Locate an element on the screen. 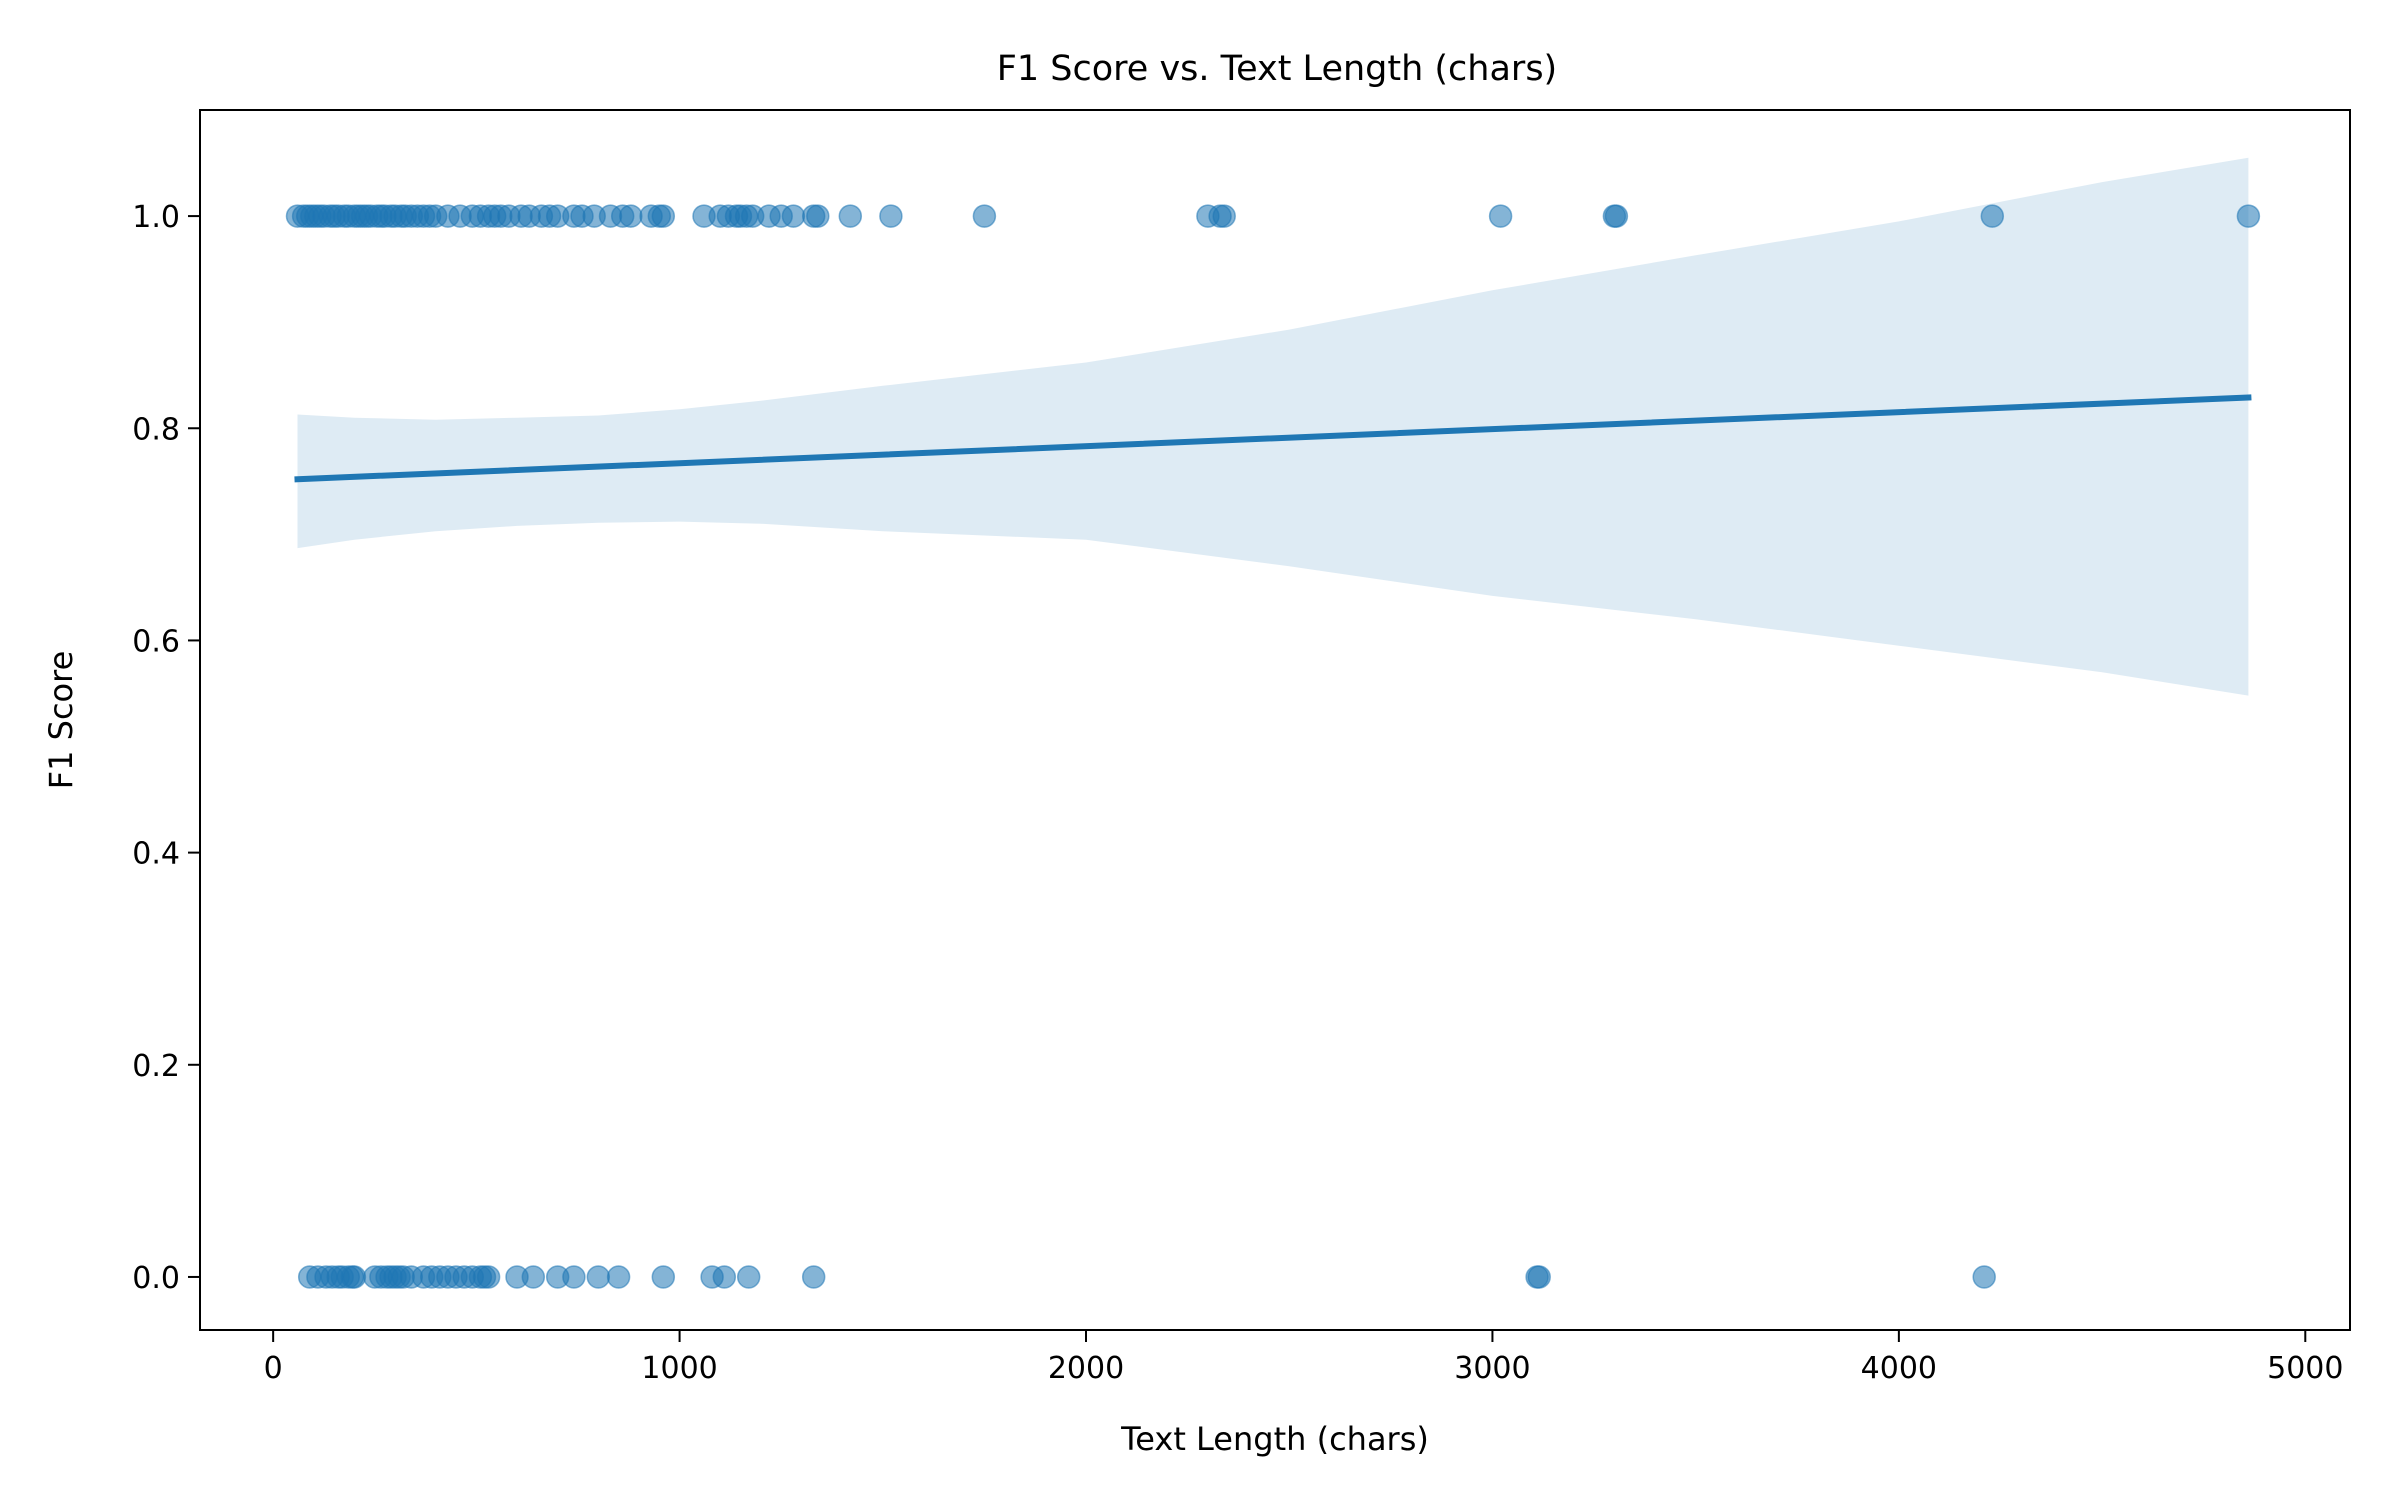 This screenshot has width=2400, height=1500. y-axis-label: F1 Score is located at coordinates (61, 720).